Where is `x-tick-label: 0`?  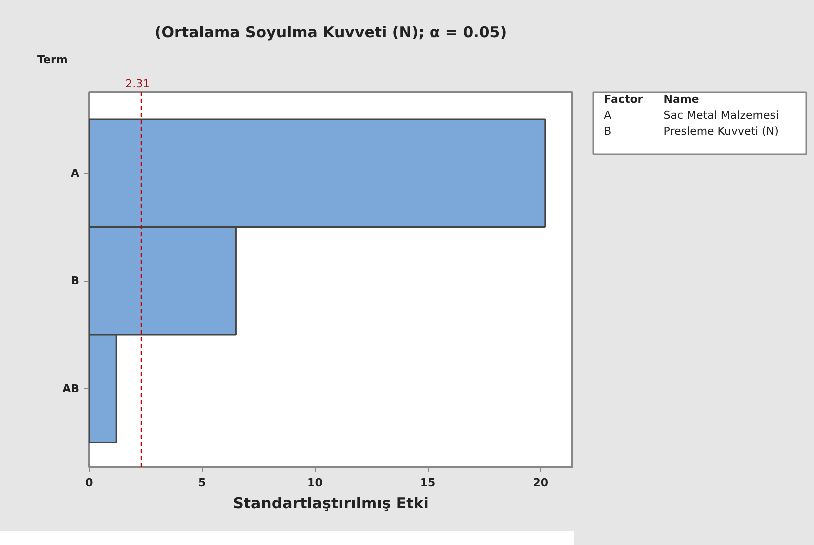 x-tick-label: 0 is located at coordinates (90, 483).